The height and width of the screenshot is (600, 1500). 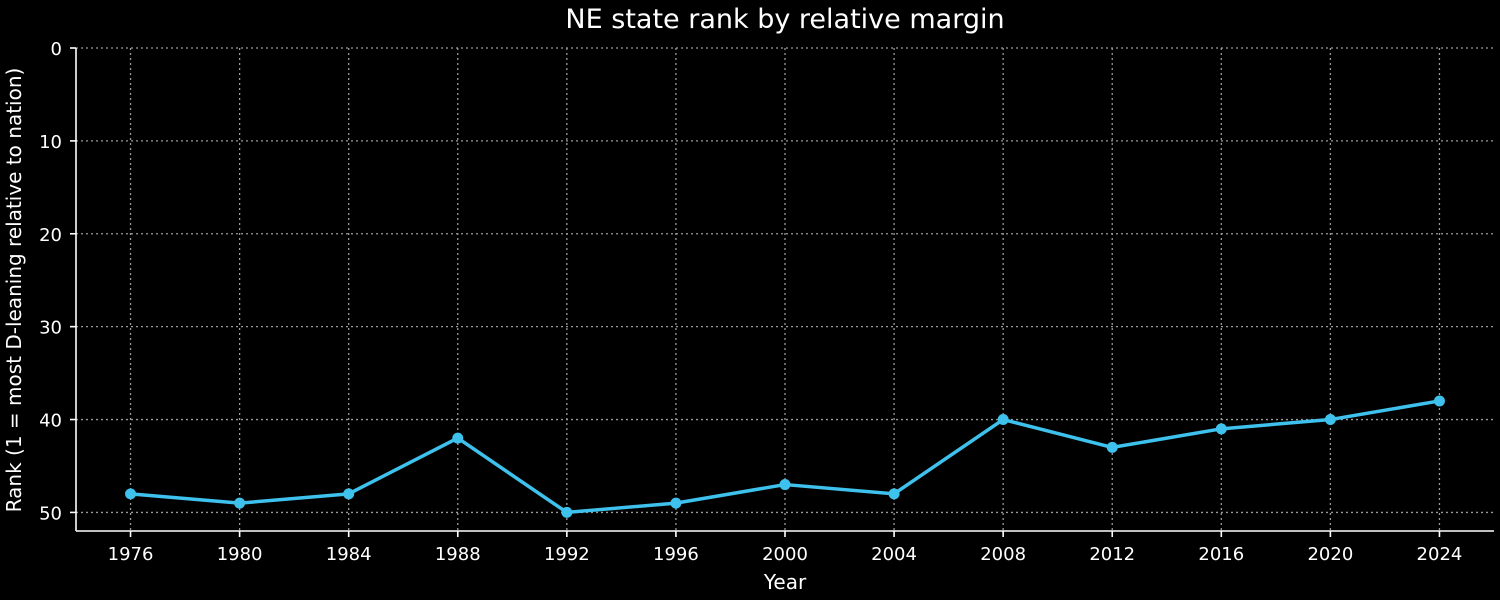 What do you see at coordinates (50, 142) in the screenshot?
I see `y-tick-label: 10` at bounding box center [50, 142].